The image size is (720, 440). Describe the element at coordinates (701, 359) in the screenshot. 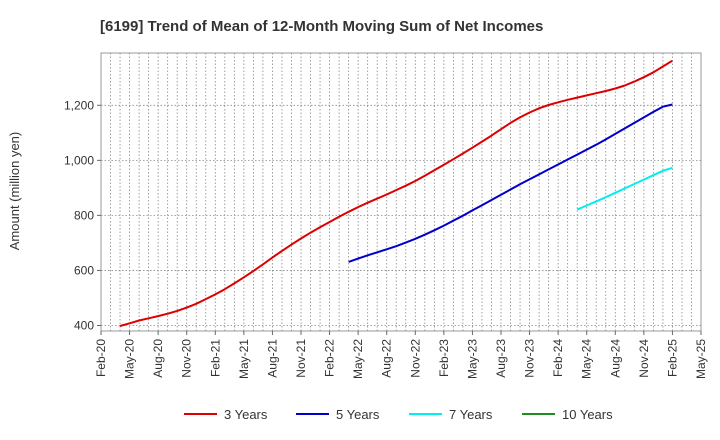

I see `x-tick-label: May-25` at that location.